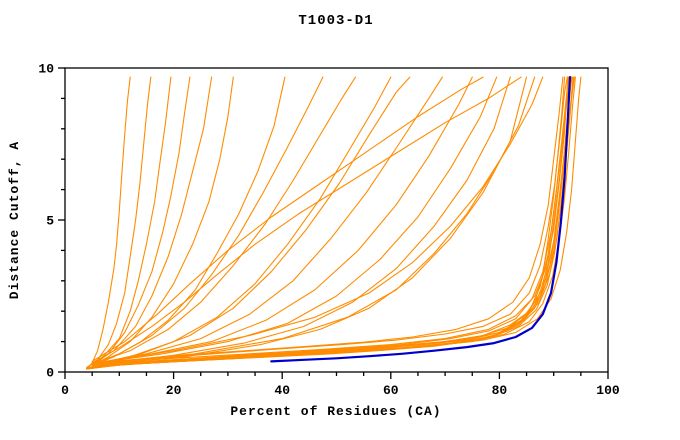 This screenshot has width=680, height=440. I want to click on x-tick-label: 60, so click(391, 390).